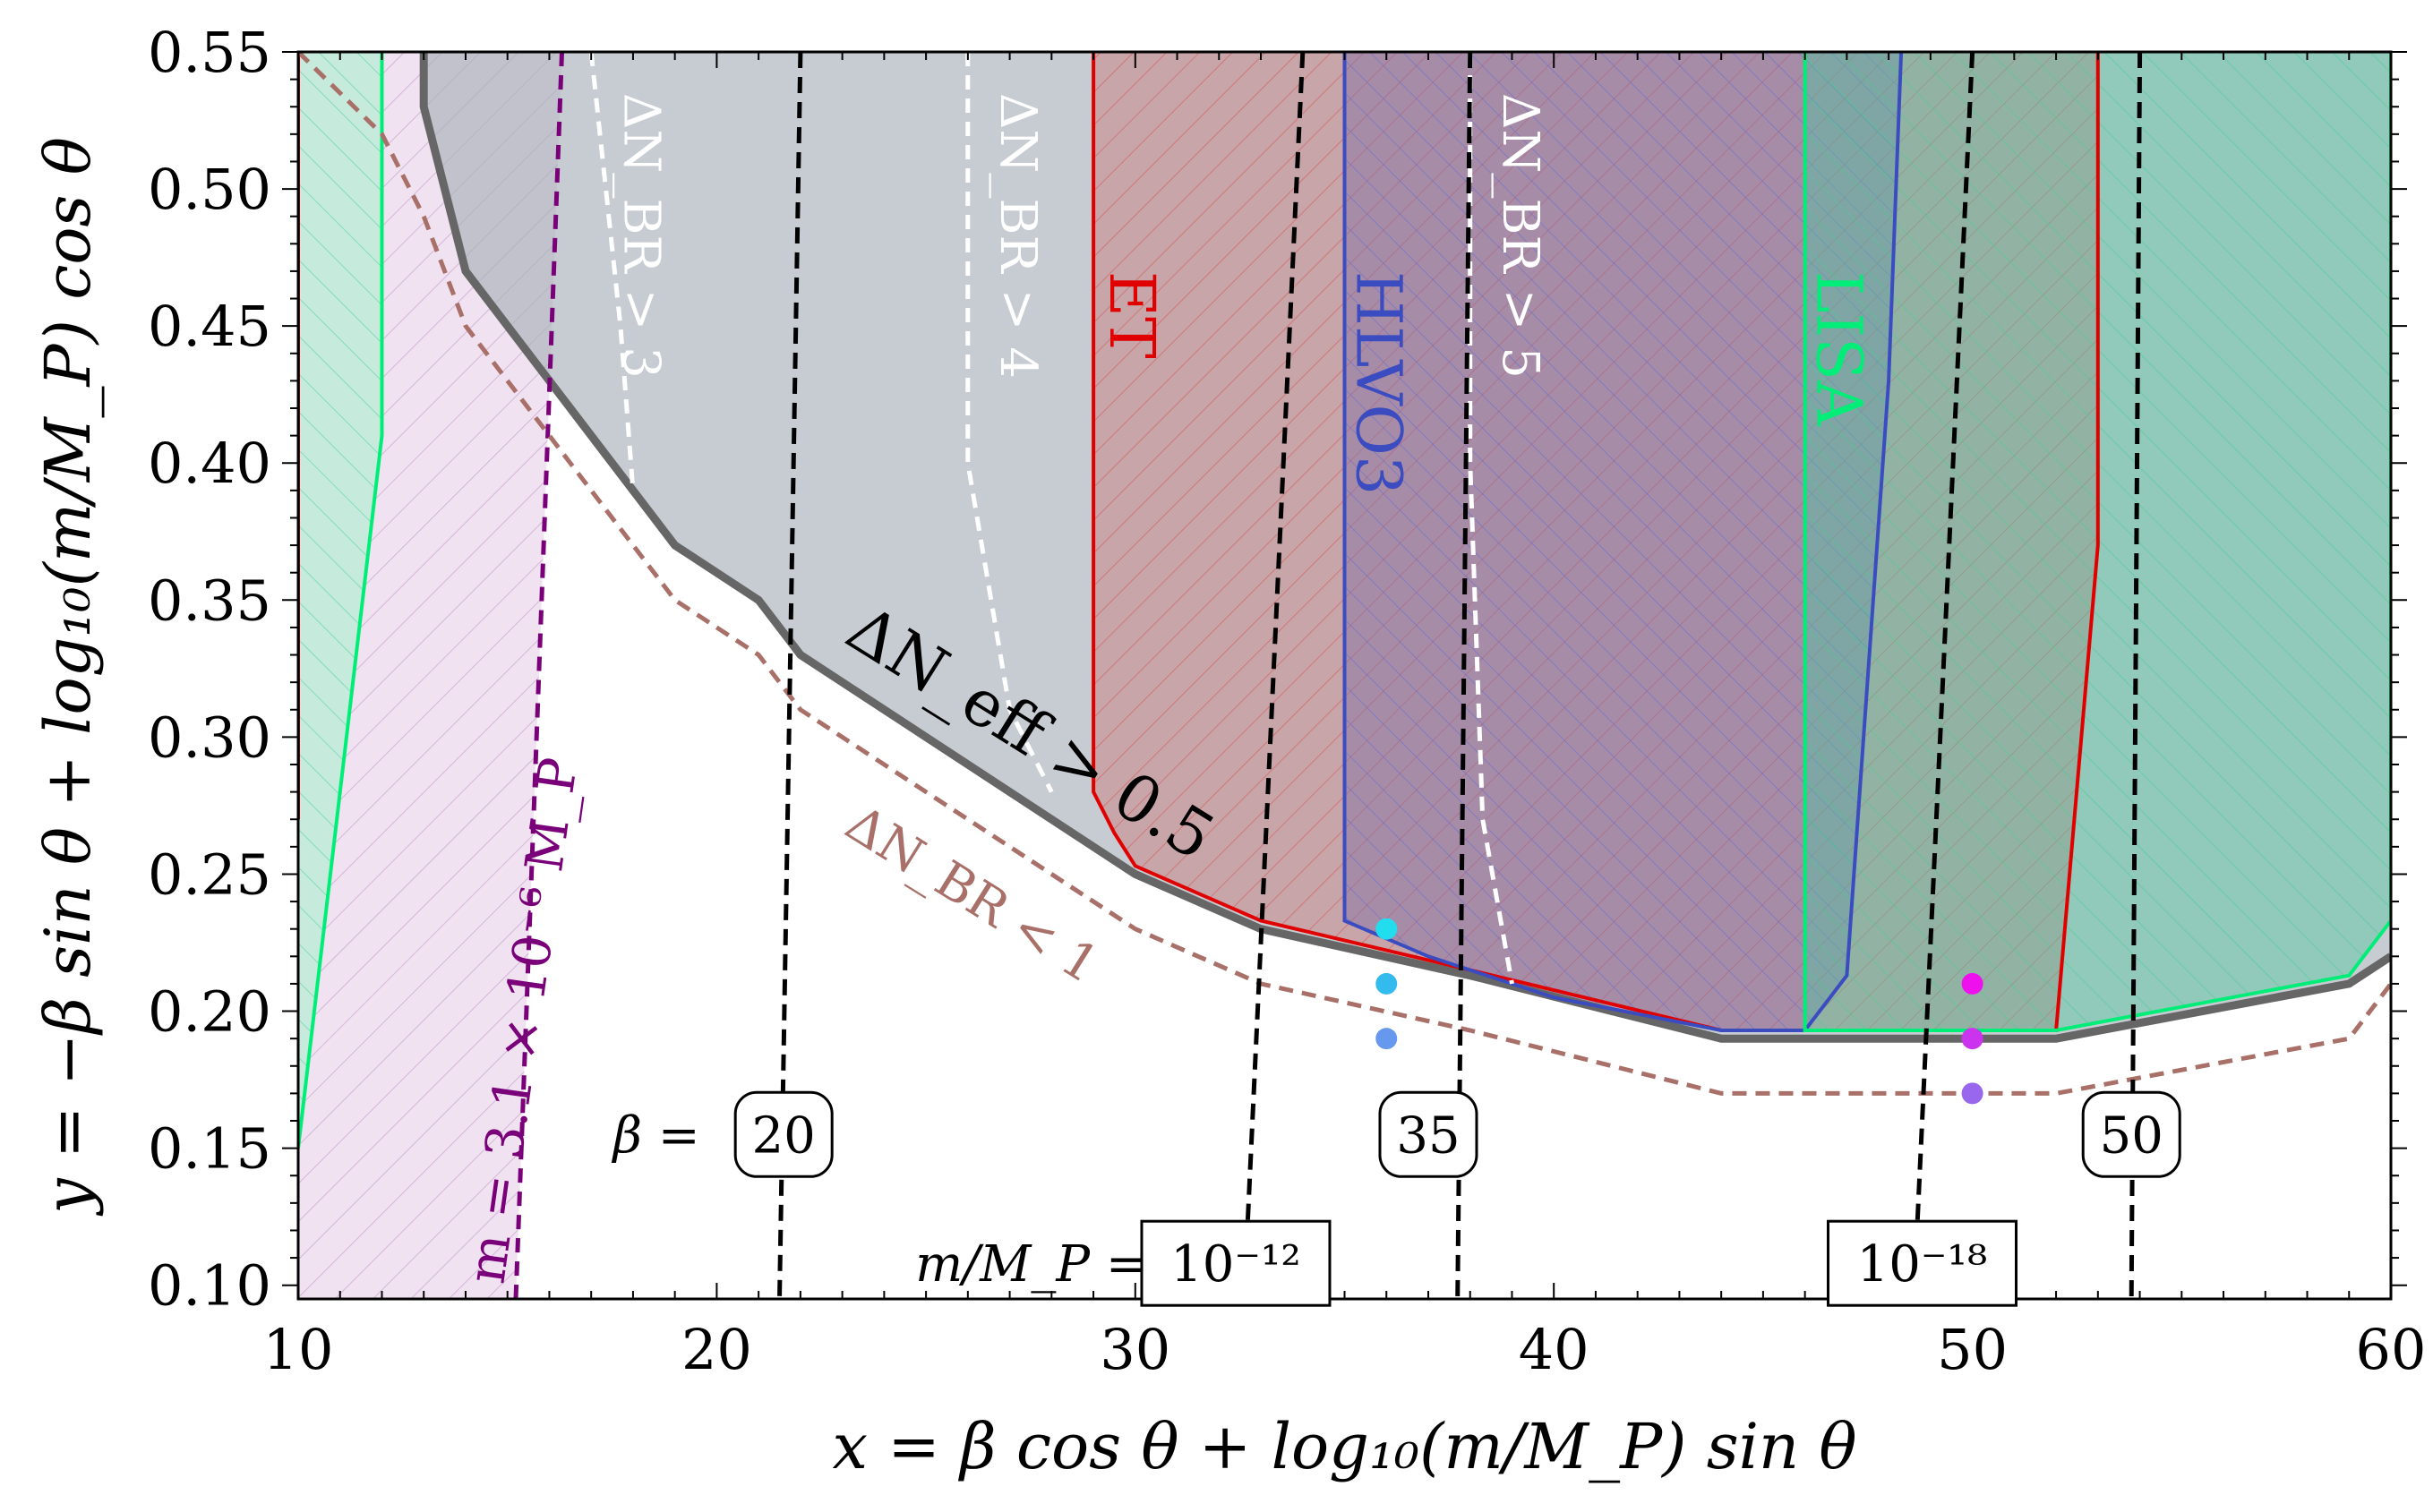 The image size is (2433, 1512). What do you see at coordinates (68, 677) in the screenshot?
I see `y-axis-title: y = −β sin θ + log₁₀(m/M_P) cos θ` at bounding box center [68, 677].